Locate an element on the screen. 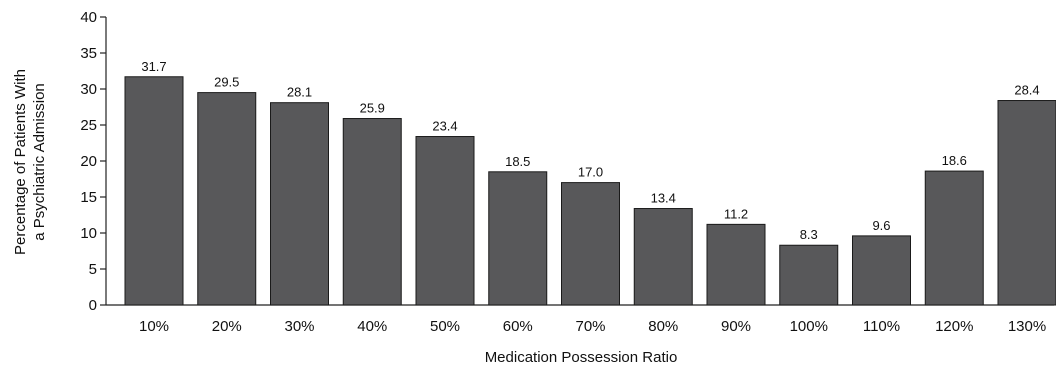 The image size is (1056, 371). x-tick-label: 120% is located at coordinates (954, 326).